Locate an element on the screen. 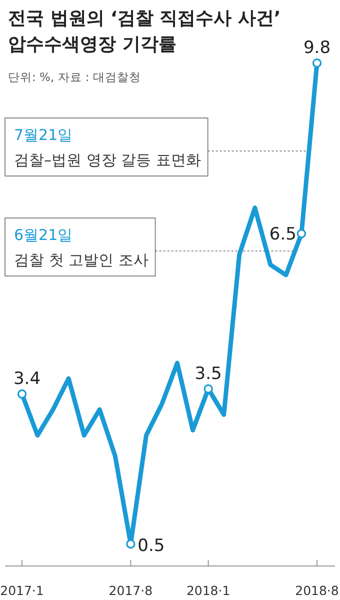 Image resolution: width=340 pixels, height=600 pixels. annotation: 검찰–법원 영장 갈등 표면화 is located at coordinates (107, 160).